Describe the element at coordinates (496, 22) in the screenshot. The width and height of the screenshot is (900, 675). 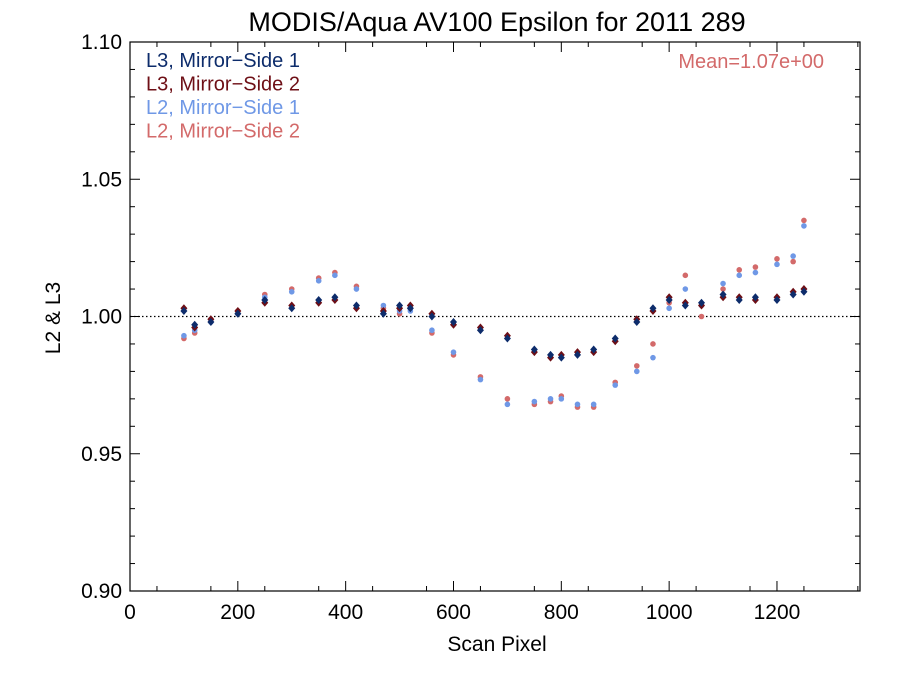
I see `chart-title: MODIS/Aqua AV100 Epsilon for 2011 289` at that location.